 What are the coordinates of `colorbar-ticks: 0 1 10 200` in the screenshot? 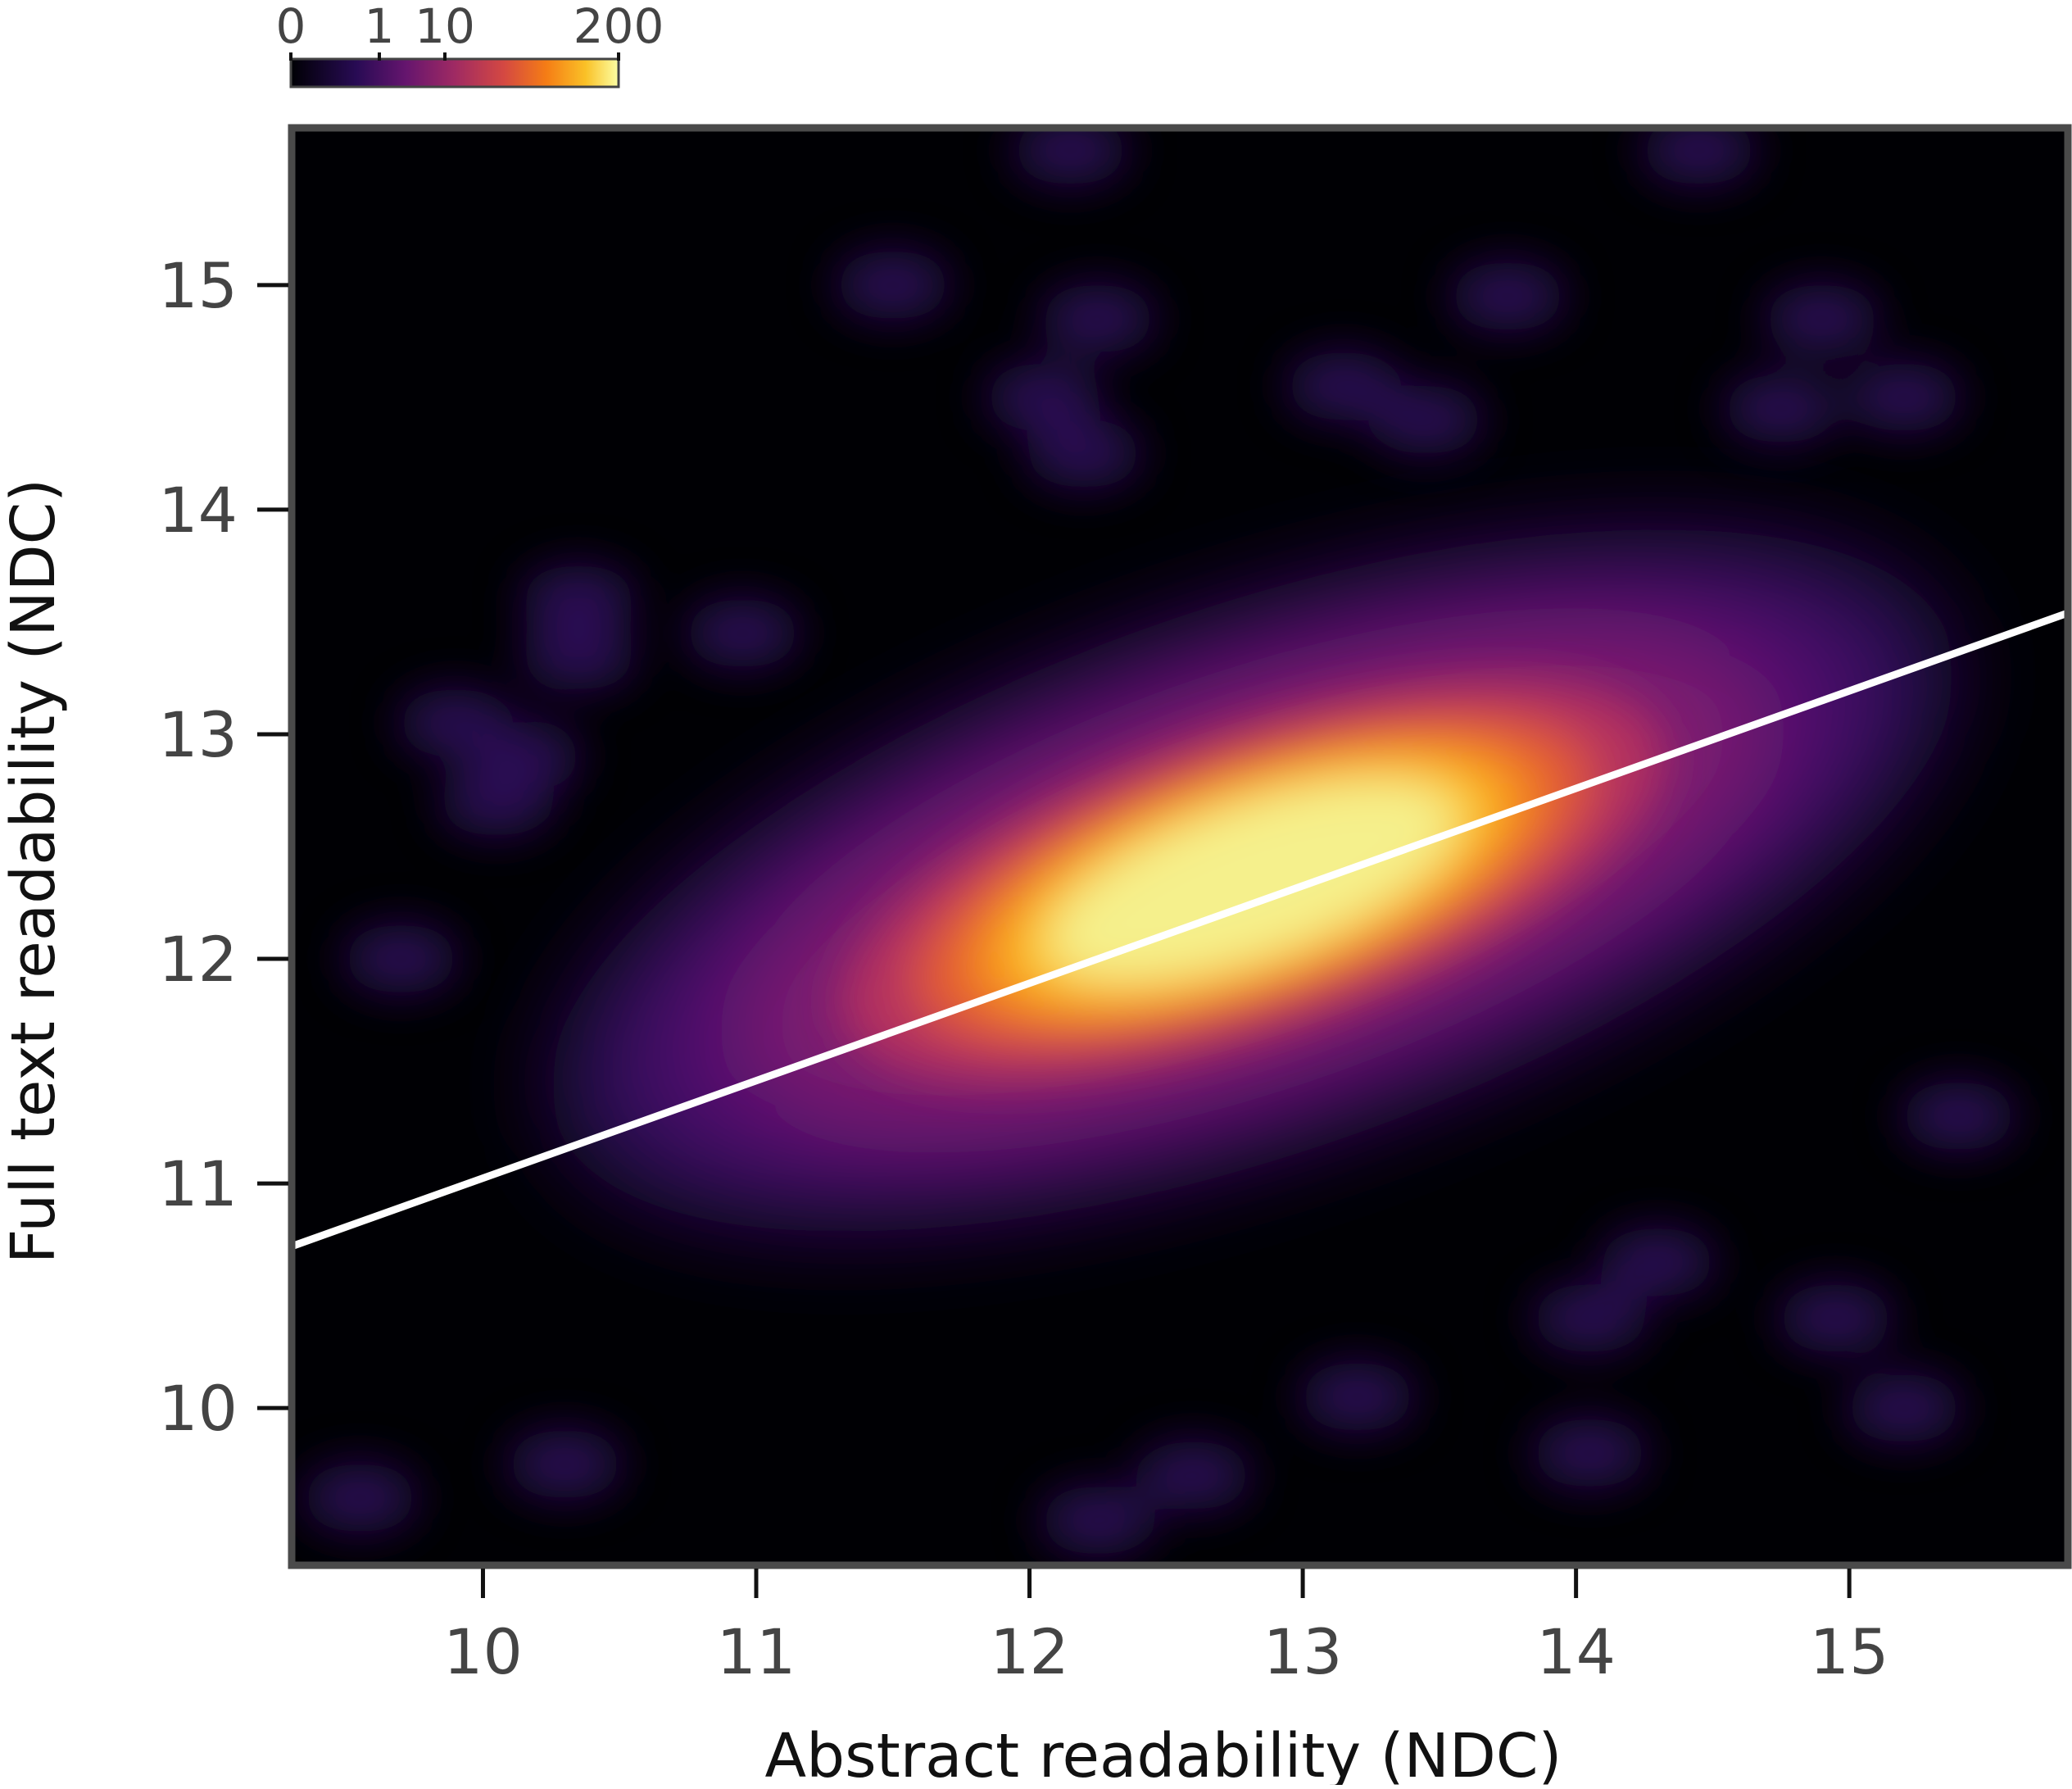 It's located at (470, 30).